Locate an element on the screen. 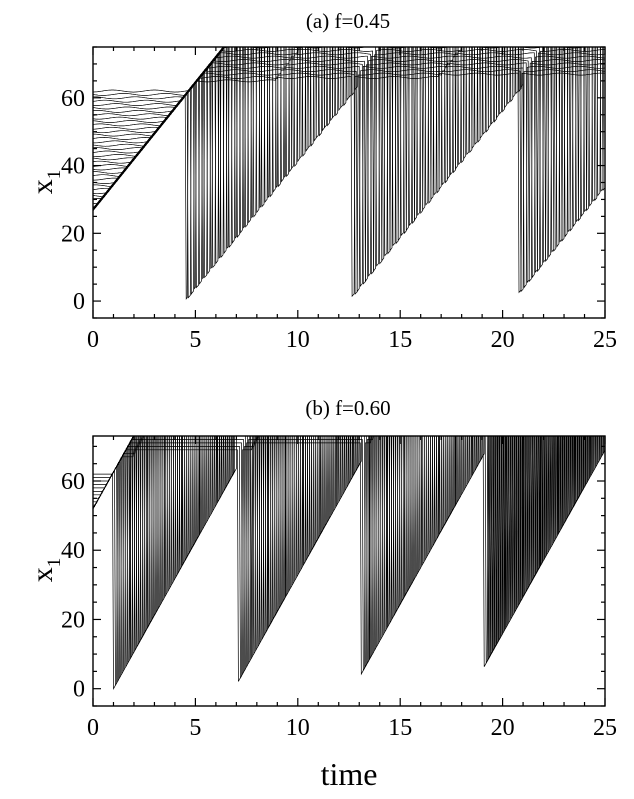 The image size is (634, 799). panel-a-title: (a) f=0.45 is located at coordinates (348, 21).